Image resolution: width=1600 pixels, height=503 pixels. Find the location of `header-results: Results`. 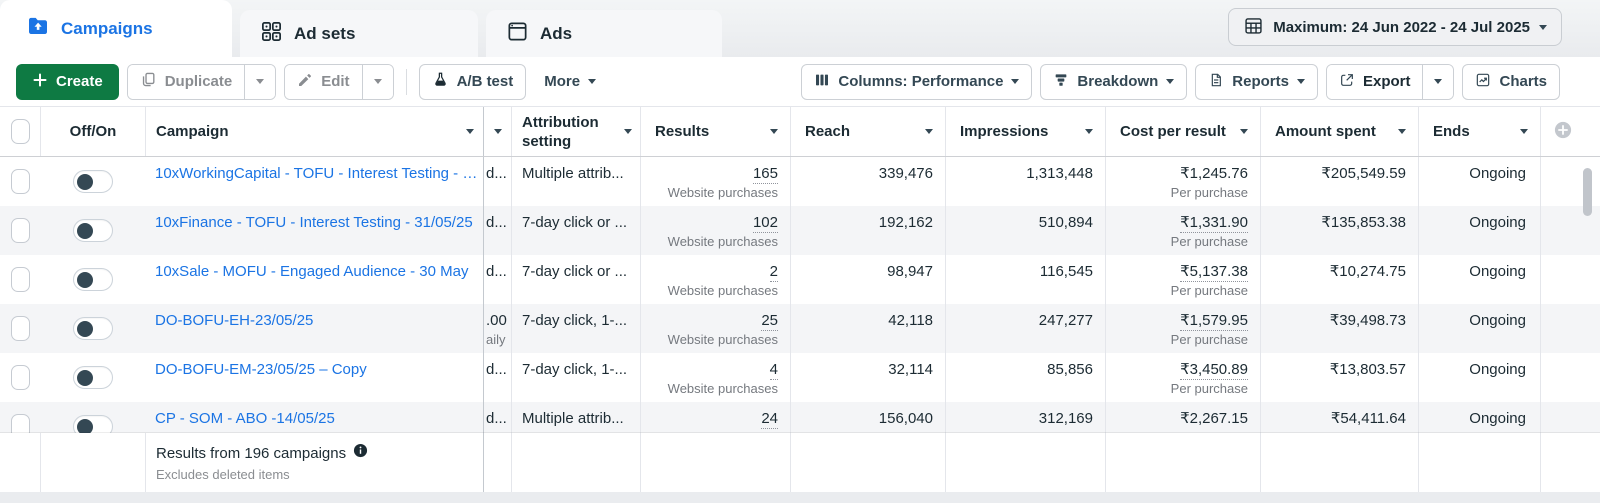

header-results: Results is located at coordinates (715, 131).